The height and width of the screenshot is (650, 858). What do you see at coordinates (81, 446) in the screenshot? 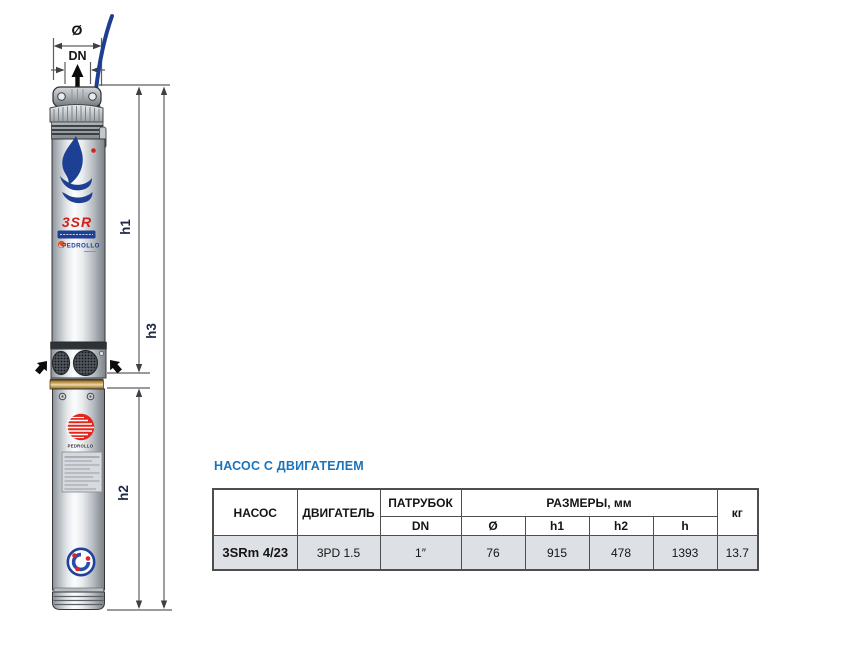
I see `motor-brand-text: PEDROLLO` at bounding box center [81, 446].